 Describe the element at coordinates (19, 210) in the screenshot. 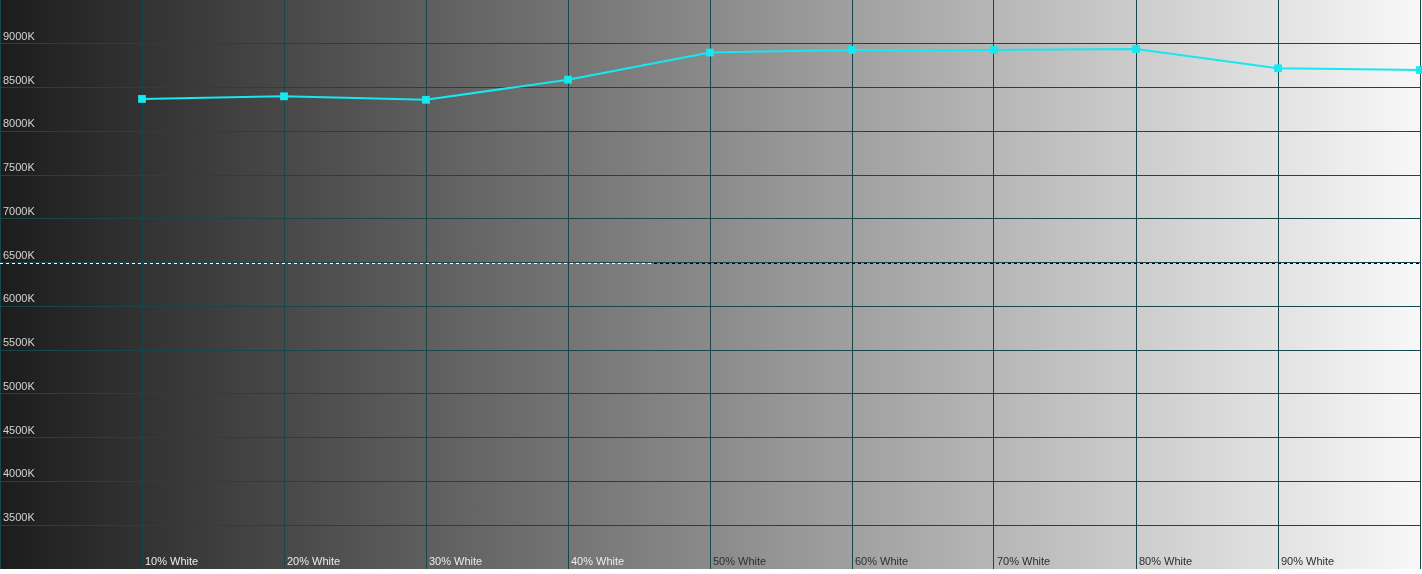

I see `y-tick-label: 7000K` at that location.